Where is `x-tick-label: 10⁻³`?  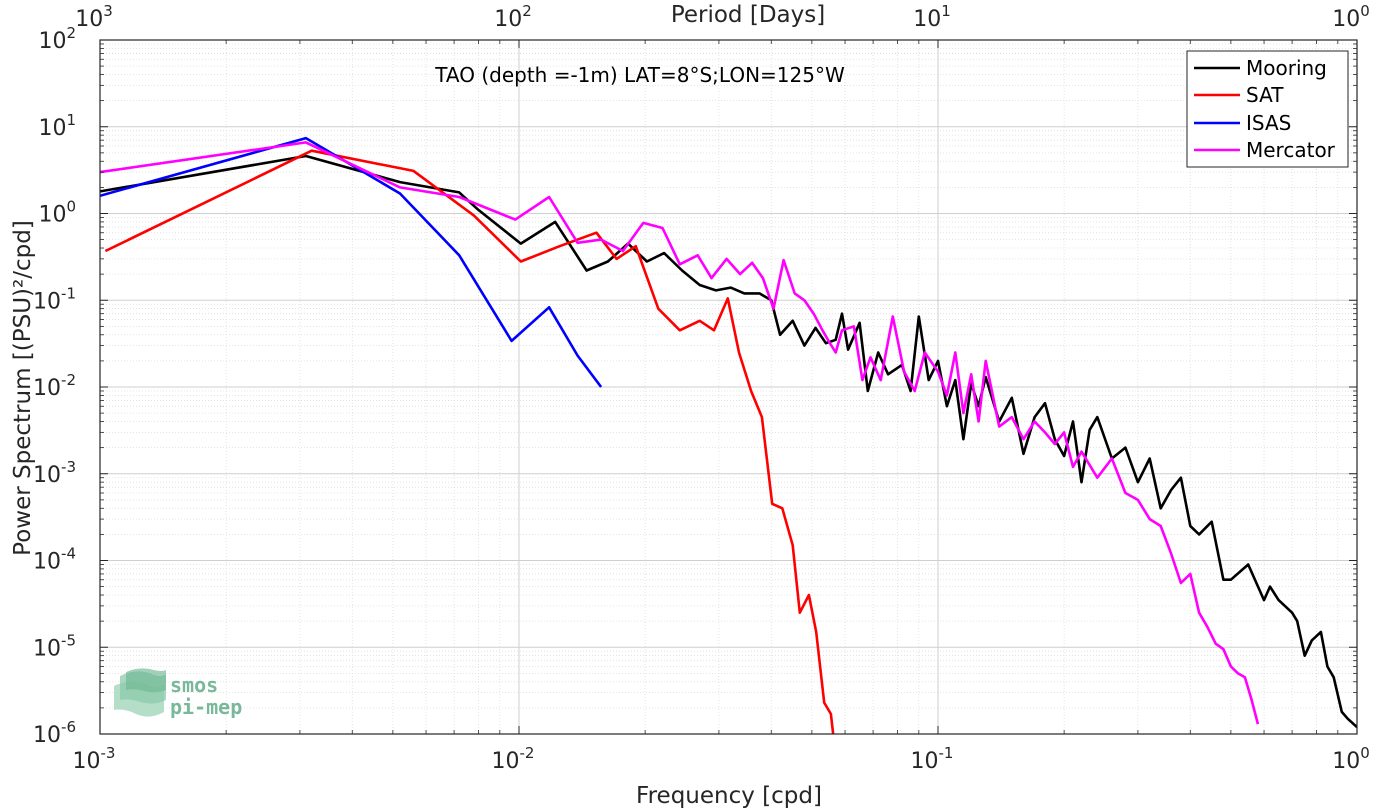
x-tick-label: 10⁻³ is located at coordinates (94, 759).